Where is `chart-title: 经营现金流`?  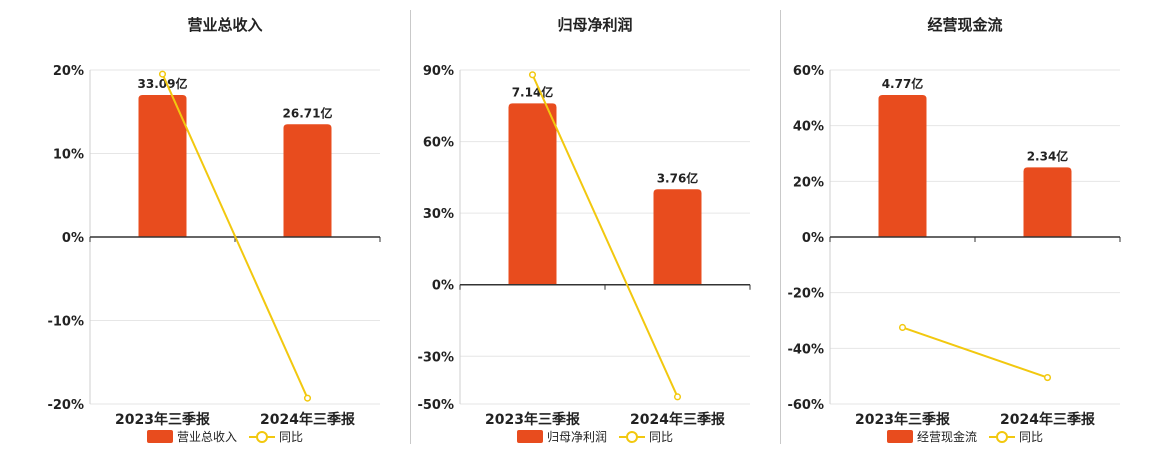 chart-title: 经营现金流 is located at coordinates (965, 25).